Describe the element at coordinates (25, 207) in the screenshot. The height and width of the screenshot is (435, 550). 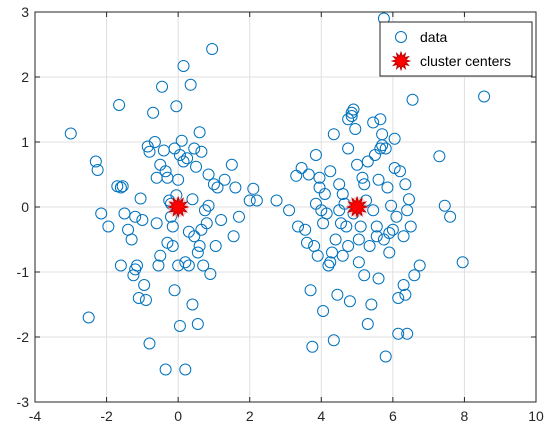
I see `y-tick-label: 0` at that location.